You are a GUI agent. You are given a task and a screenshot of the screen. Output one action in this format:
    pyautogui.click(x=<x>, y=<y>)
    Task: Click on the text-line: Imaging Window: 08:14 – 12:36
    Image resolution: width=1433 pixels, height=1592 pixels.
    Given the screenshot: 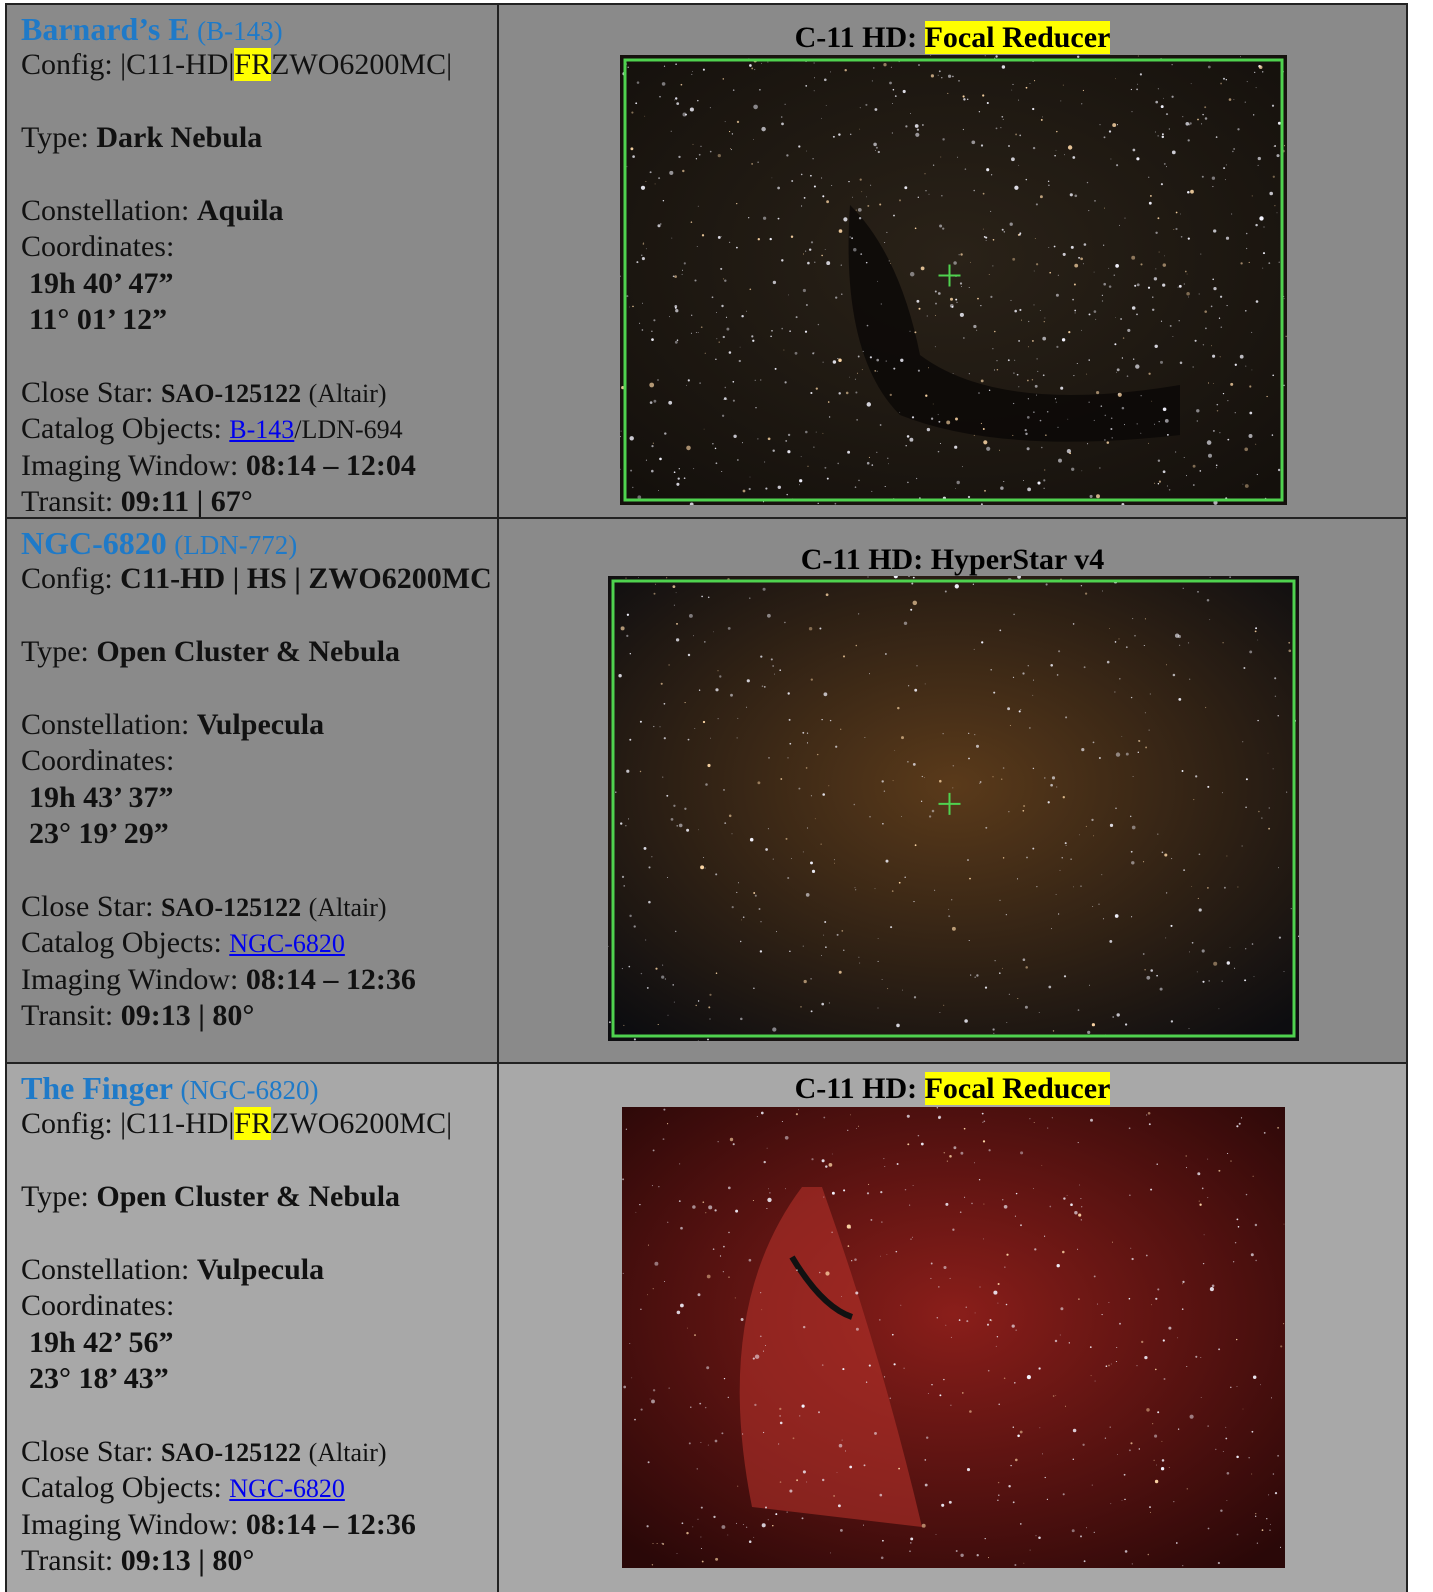 What is the action you would take?
    pyautogui.click(x=259, y=1525)
    